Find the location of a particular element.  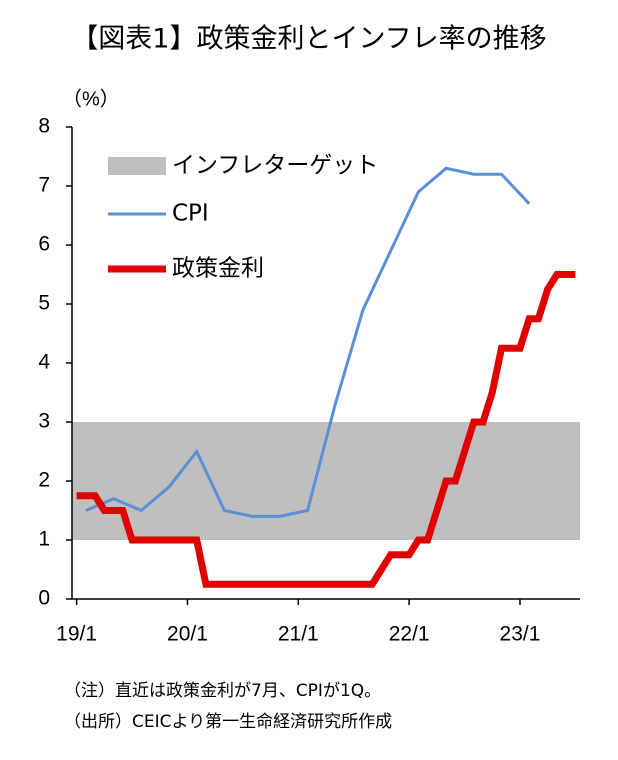

note: （注）直近は政策金利が7月、CPIが1Q。 is located at coordinates (222, 691).